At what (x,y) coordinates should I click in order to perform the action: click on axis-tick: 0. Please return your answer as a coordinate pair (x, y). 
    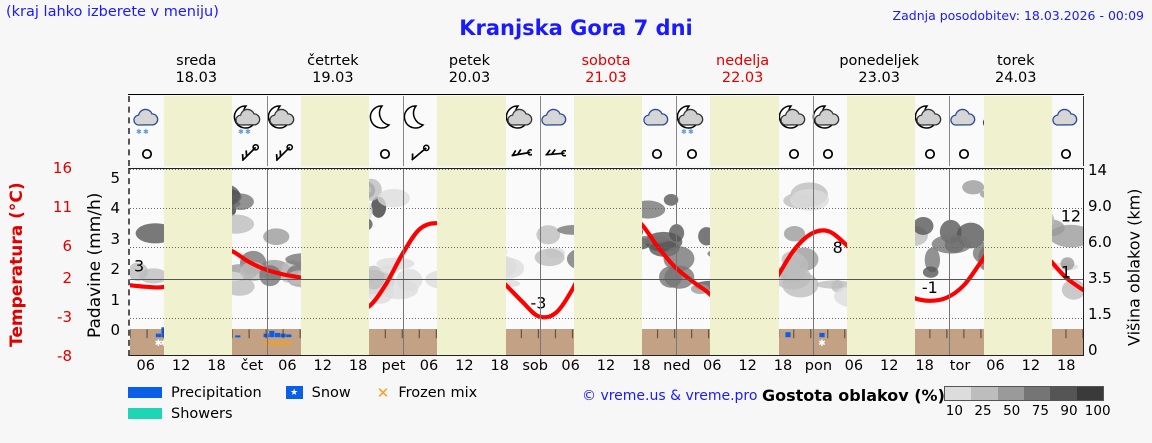
    Looking at the image, I should click on (1093, 350).